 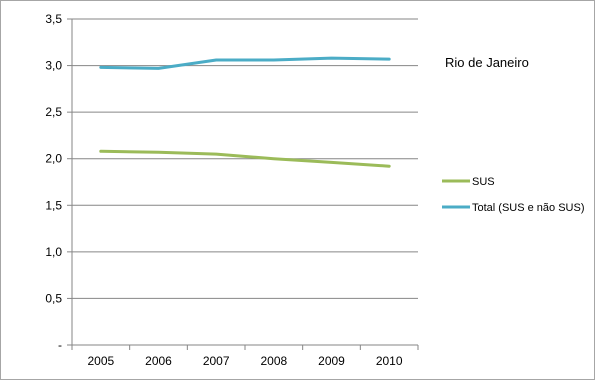 I want to click on y-tick-label: -, so click(x=60, y=345).